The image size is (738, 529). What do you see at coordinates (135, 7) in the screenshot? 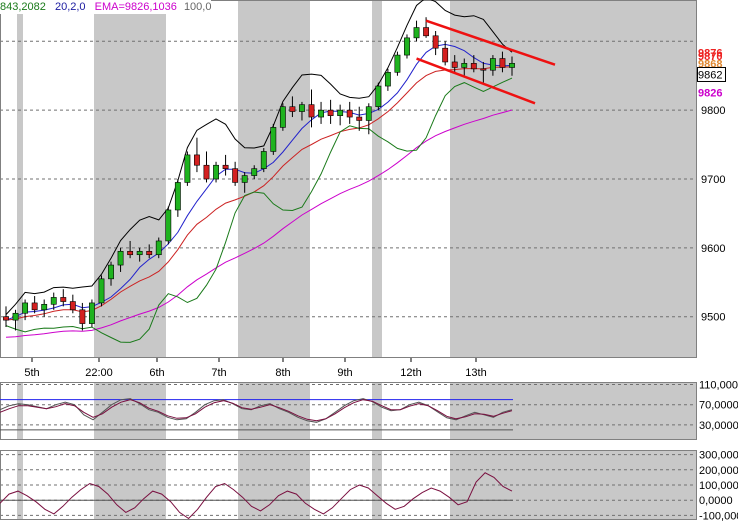
I see `ema-readout: EMA=9826,1036` at bounding box center [135, 7].